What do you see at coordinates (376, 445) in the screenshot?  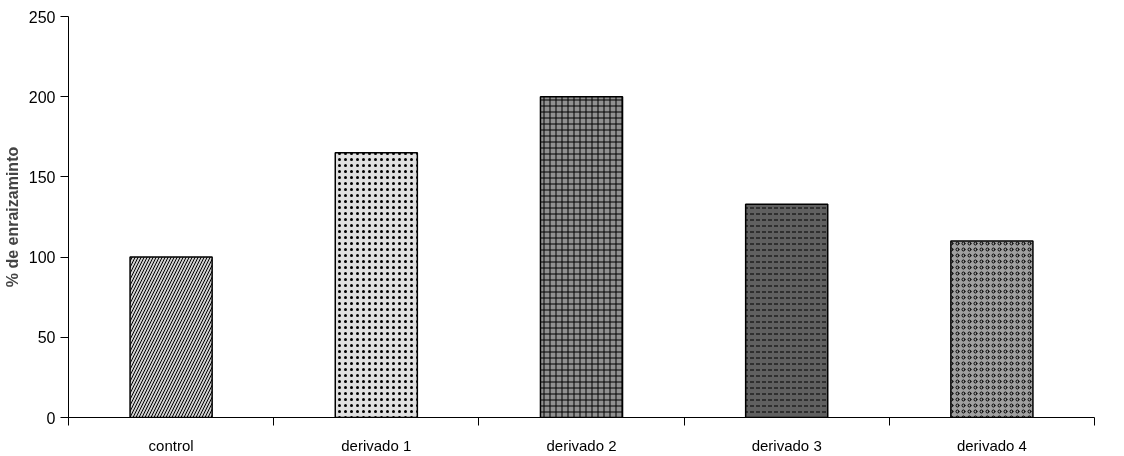 I see `x-tick-label: derivado 1` at bounding box center [376, 445].